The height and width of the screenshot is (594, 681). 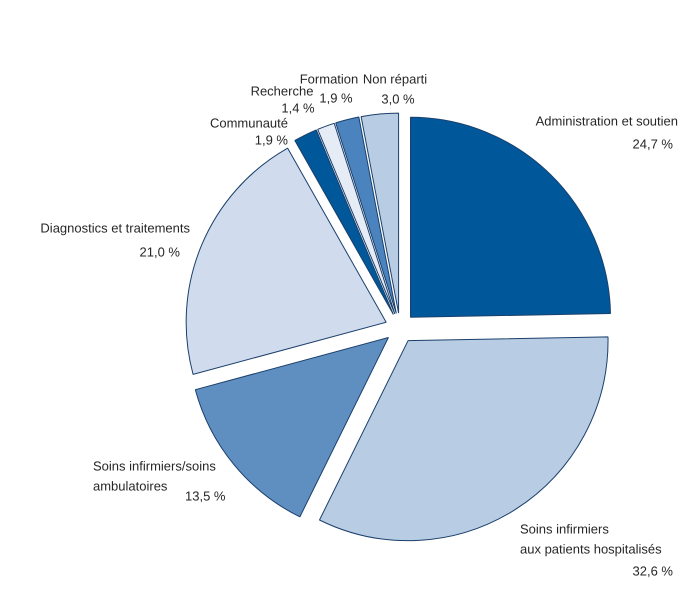 What do you see at coordinates (298, 108) in the screenshot?
I see `data-label: 1,4 %` at bounding box center [298, 108].